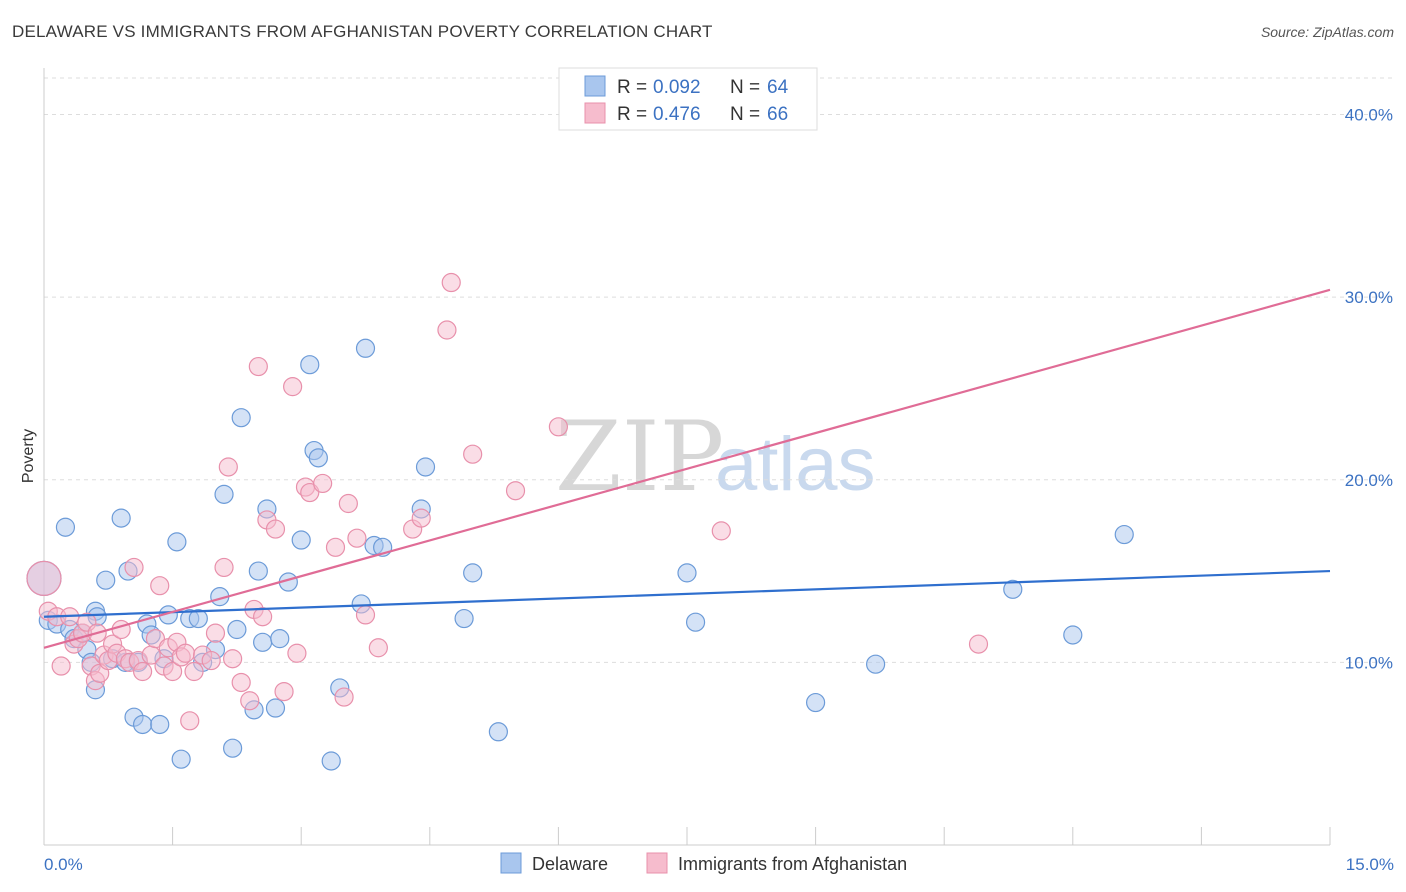 Image resolution: width=1406 pixels, height=892 pixels. Describe the element at coordinates (1369, 480) in the screenshot. I see `y-tick-label: 20.0%` at that location.